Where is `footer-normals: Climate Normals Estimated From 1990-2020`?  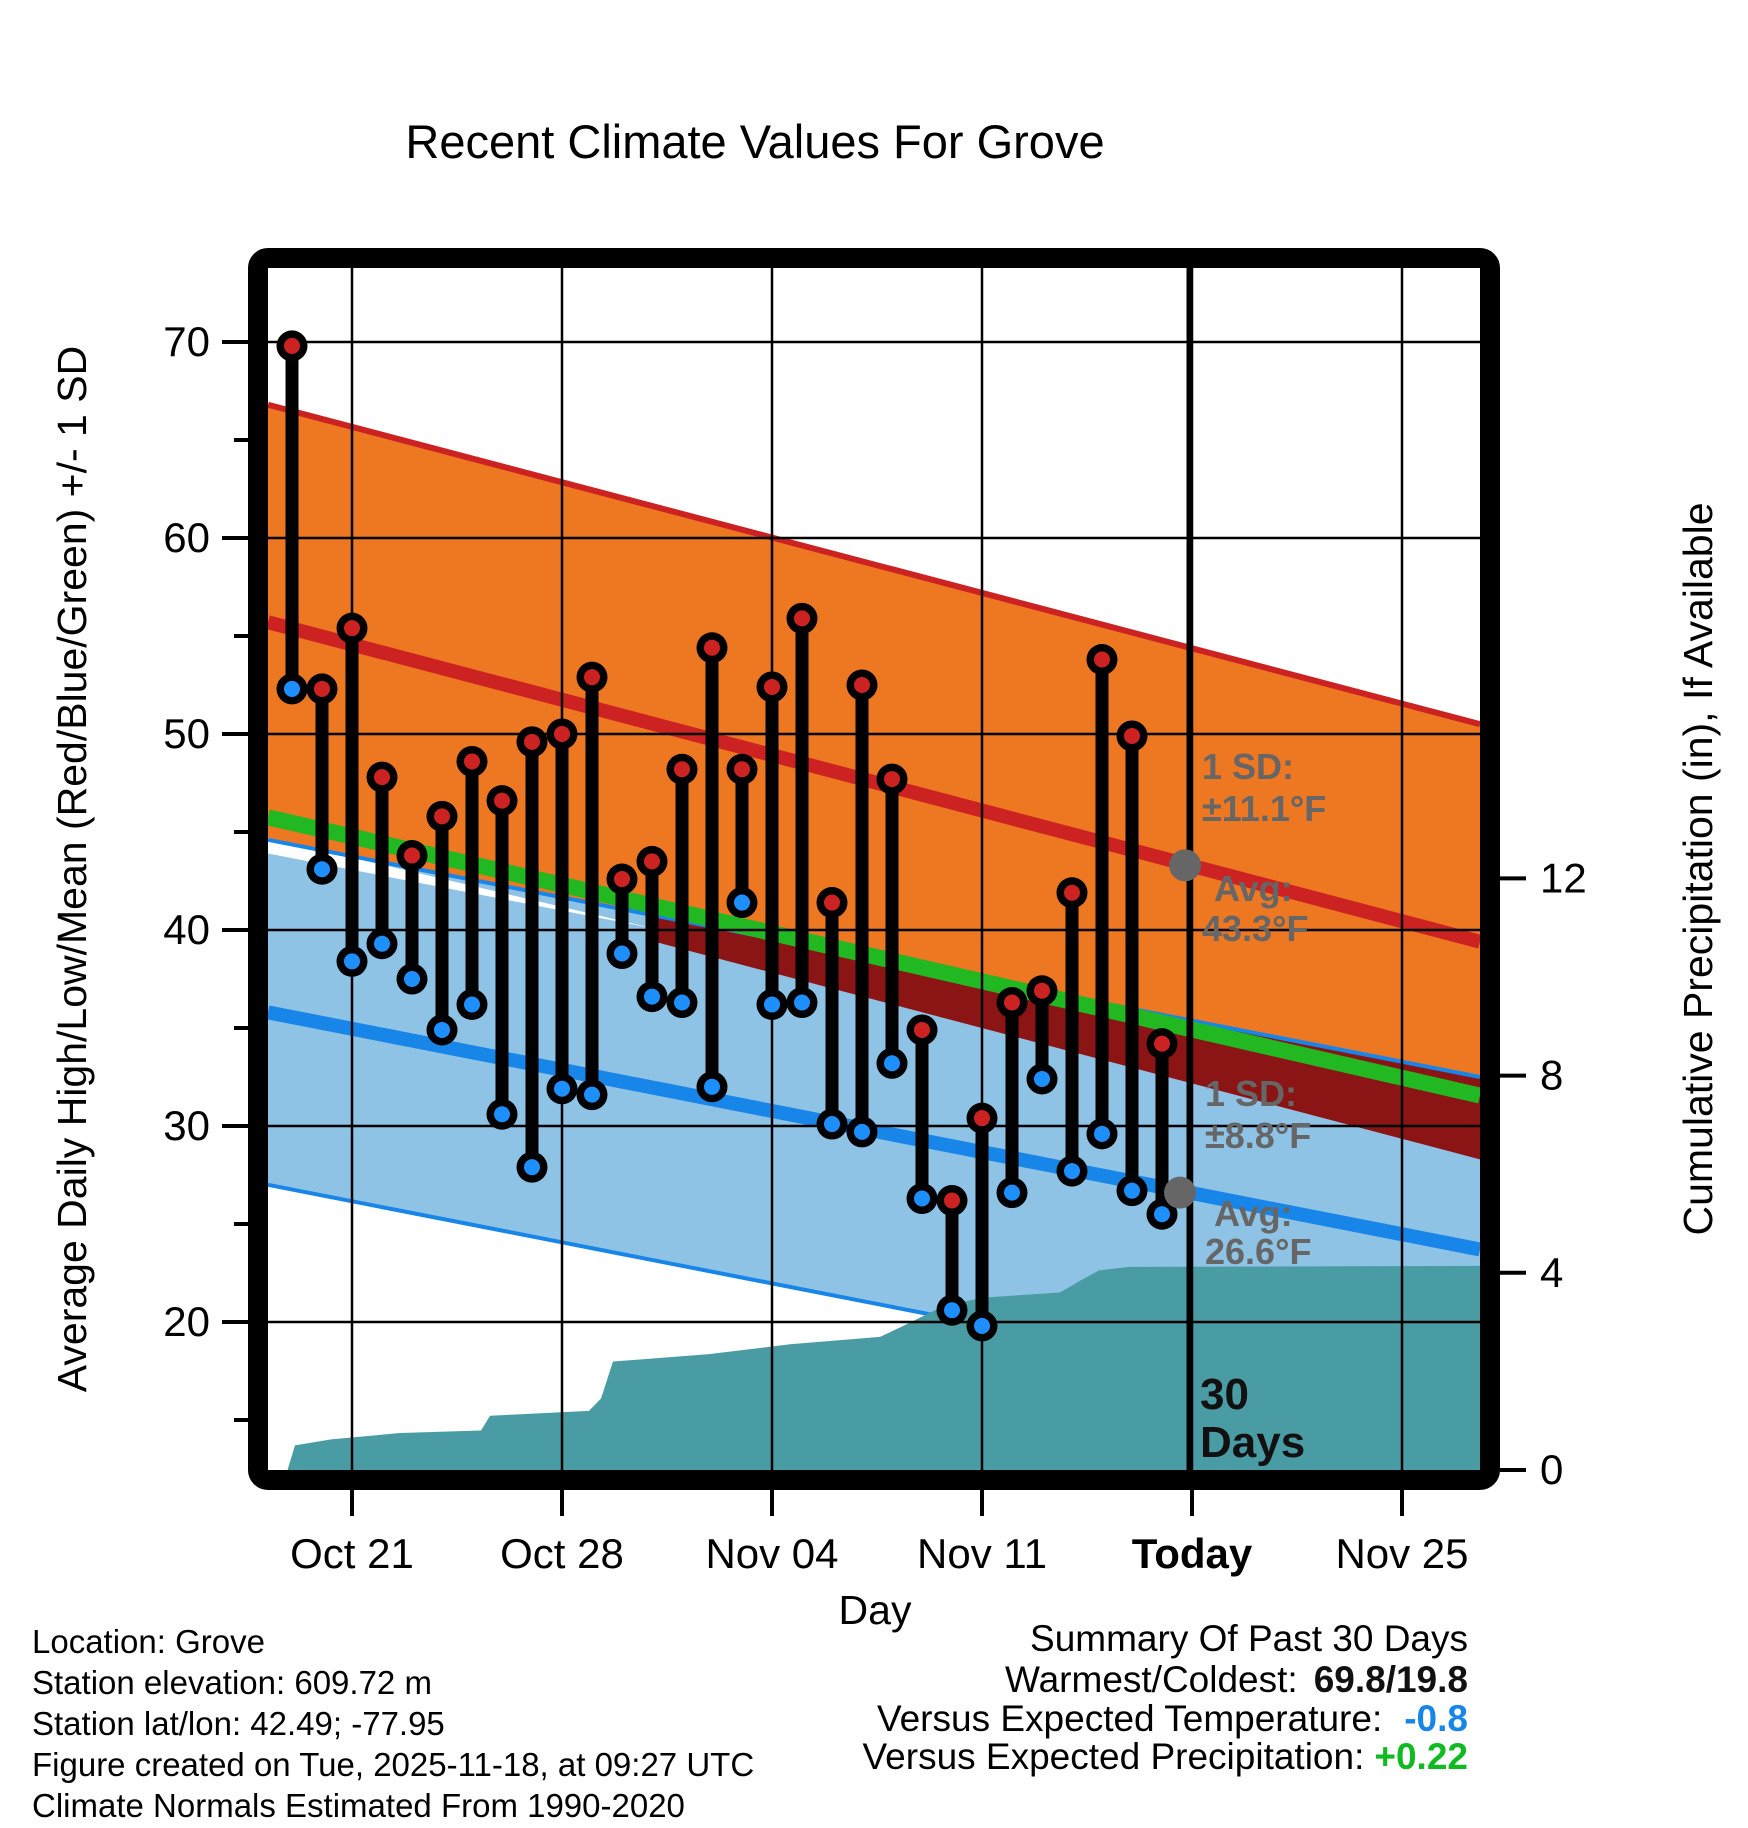 footer-normals: Climate Normals Estimated From 1990-2020 is located at coordinates (358, 1805).